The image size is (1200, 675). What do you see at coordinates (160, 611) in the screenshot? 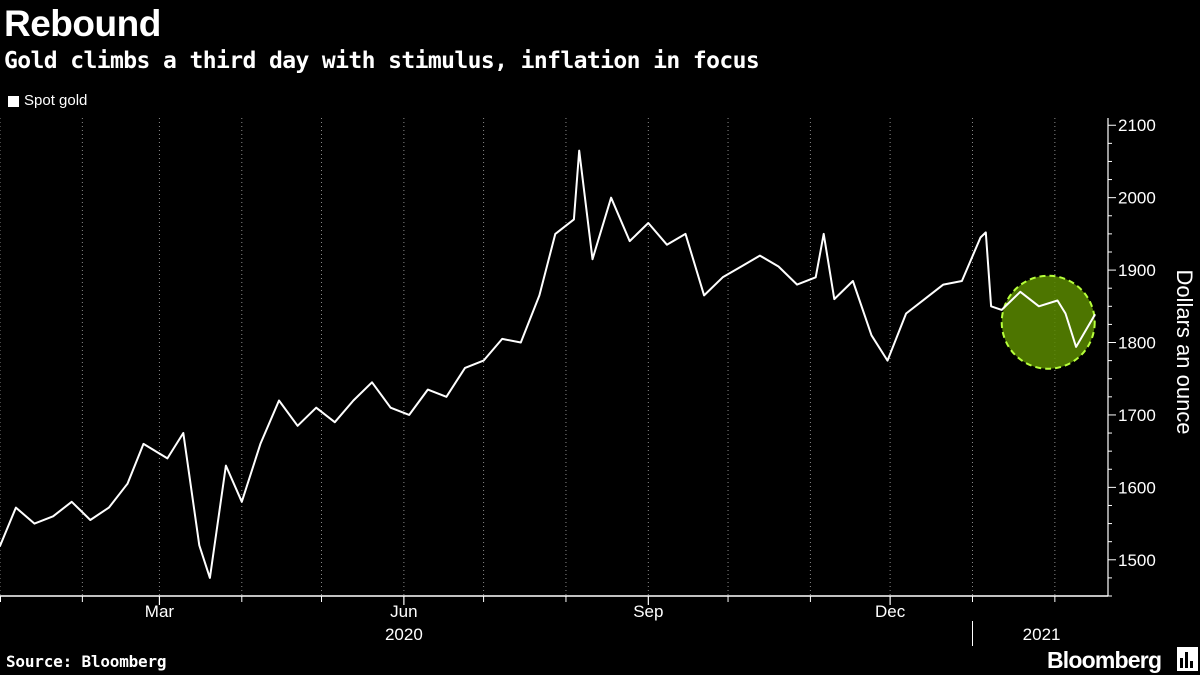
I see `x-tick-label: Mar` at bounding box center [160, 611].